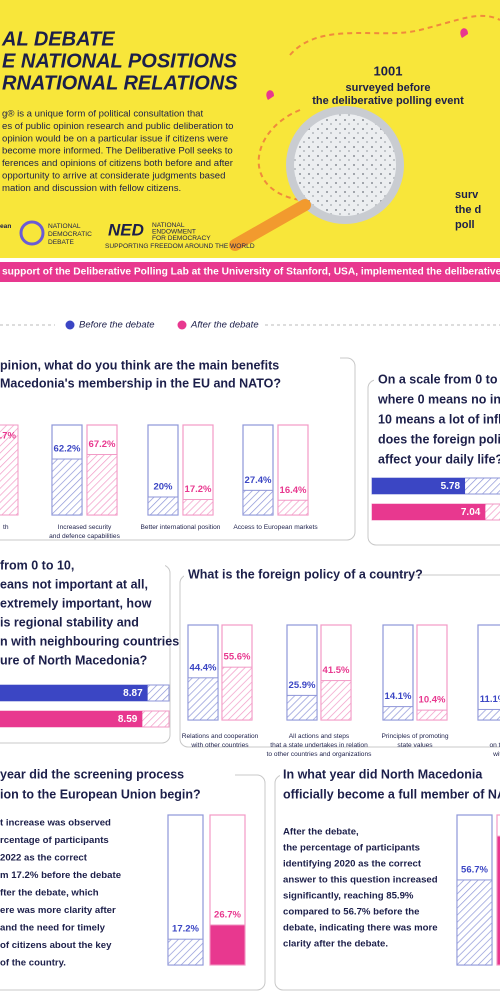 This screenshot has height=1000, width=500. What do you see at coordinates (439, 419) in the screenshot?
I see `question: 10 means a lot of influence, h` at bounding box center [439, 419].